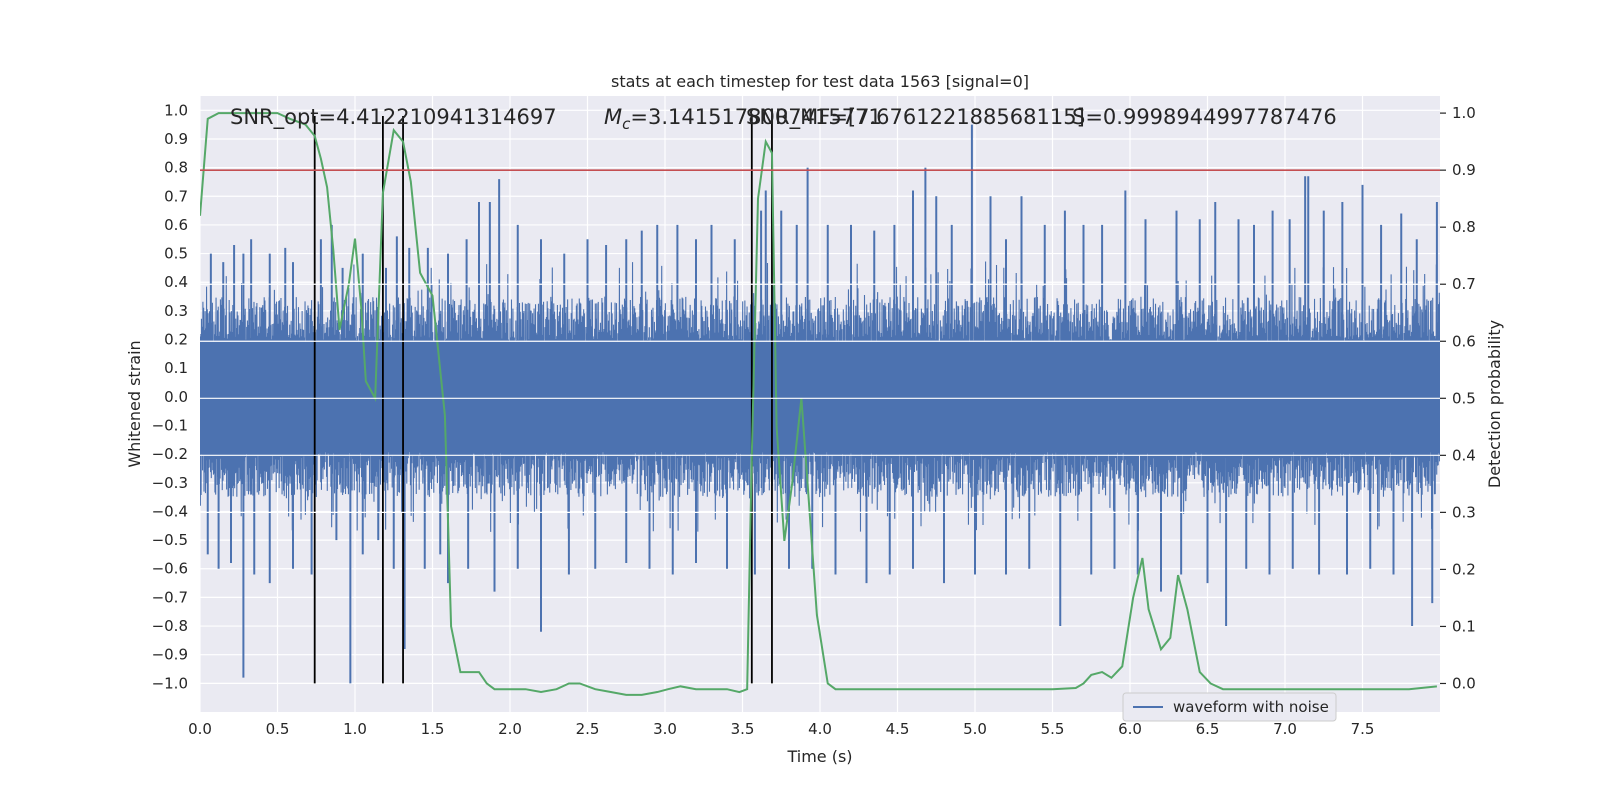 This screenshot has width=1600, height=800. I want to click on y-left-tick-label-7: 0.3, so click(176, 311).